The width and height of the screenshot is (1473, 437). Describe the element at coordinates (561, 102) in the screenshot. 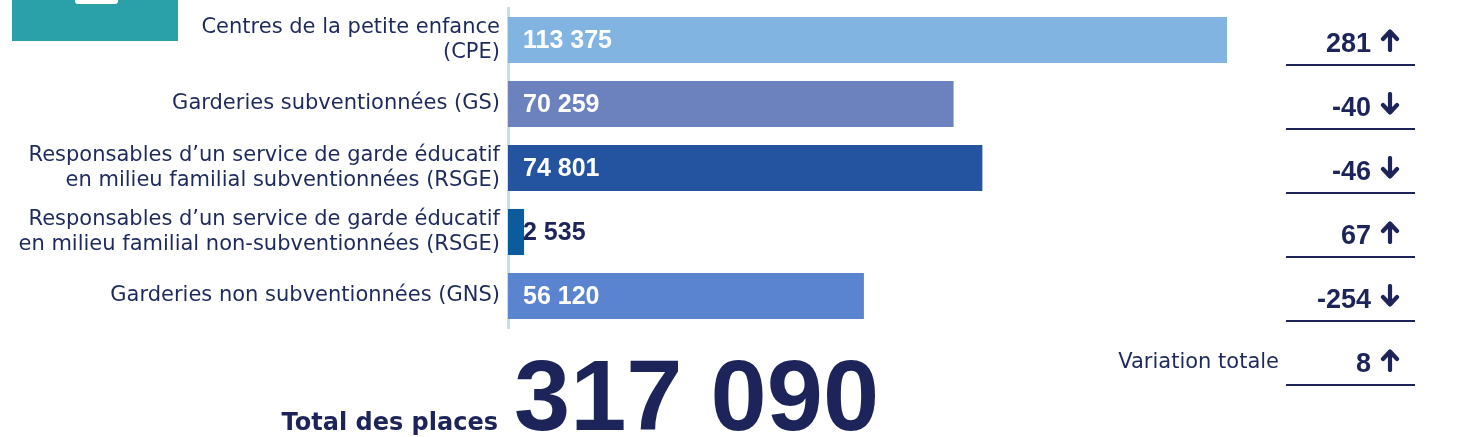

I see `data-label: 70 259` at that location.